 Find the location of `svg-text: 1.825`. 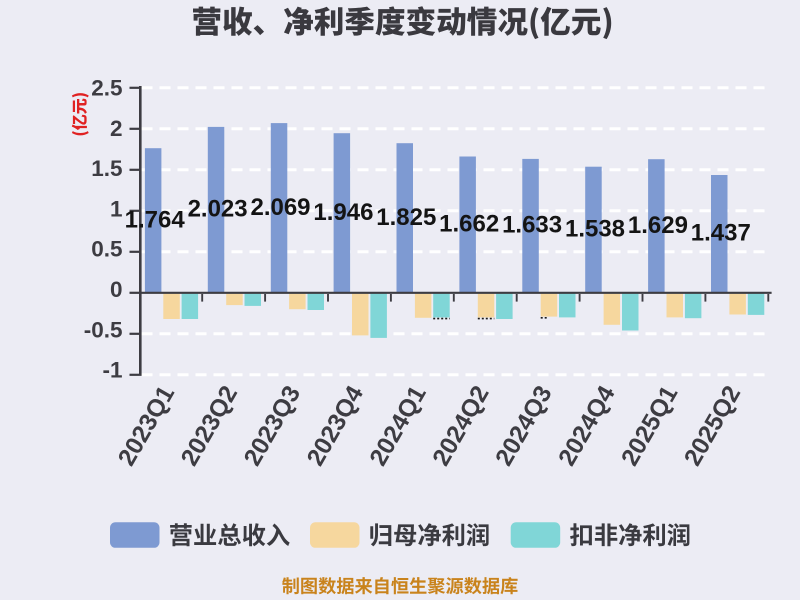

svg-text: 1.825 is located at coordinates (406, 217).